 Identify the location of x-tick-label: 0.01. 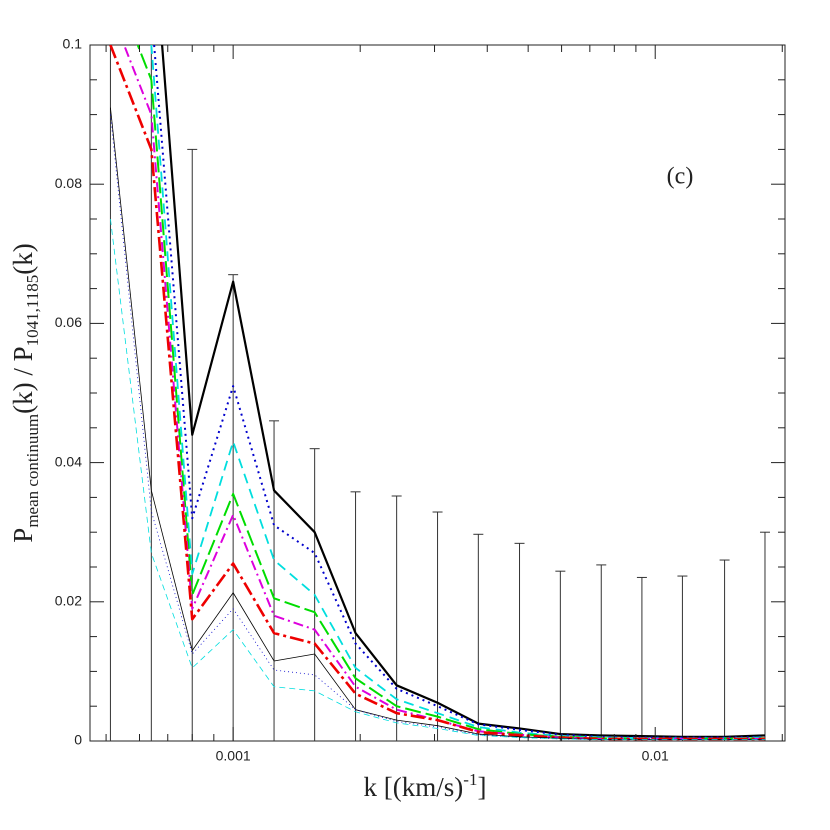
(655, 756).